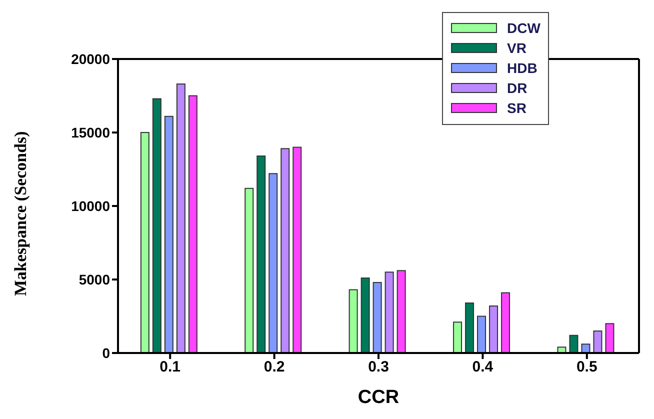  What do you see at coordinates (274, 367) in the screenshot?
I see `x-tick-label: 0.2` at bounding box center [274, 367].